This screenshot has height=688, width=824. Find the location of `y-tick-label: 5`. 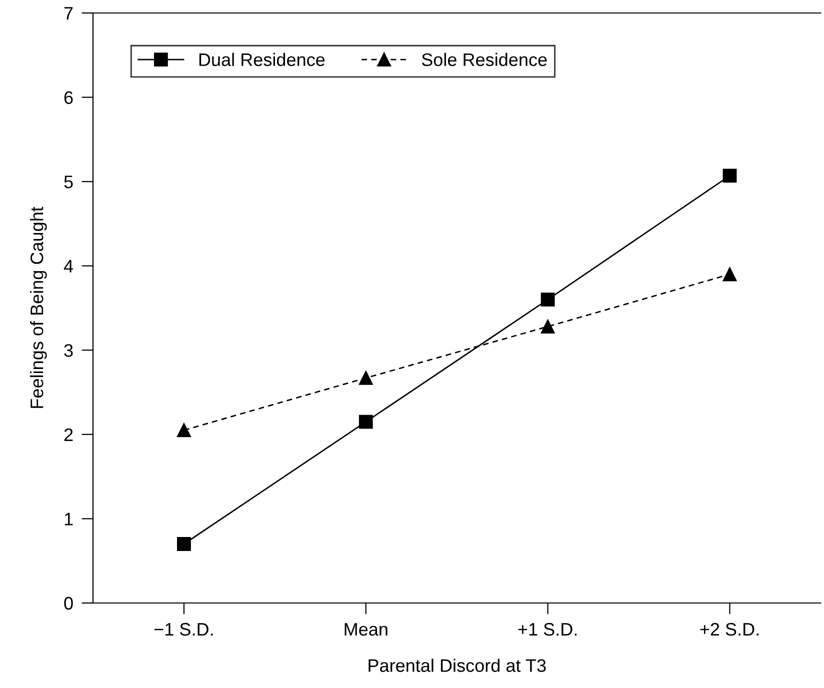

y-tick-label: 5 is located at coordinates (68, 182).